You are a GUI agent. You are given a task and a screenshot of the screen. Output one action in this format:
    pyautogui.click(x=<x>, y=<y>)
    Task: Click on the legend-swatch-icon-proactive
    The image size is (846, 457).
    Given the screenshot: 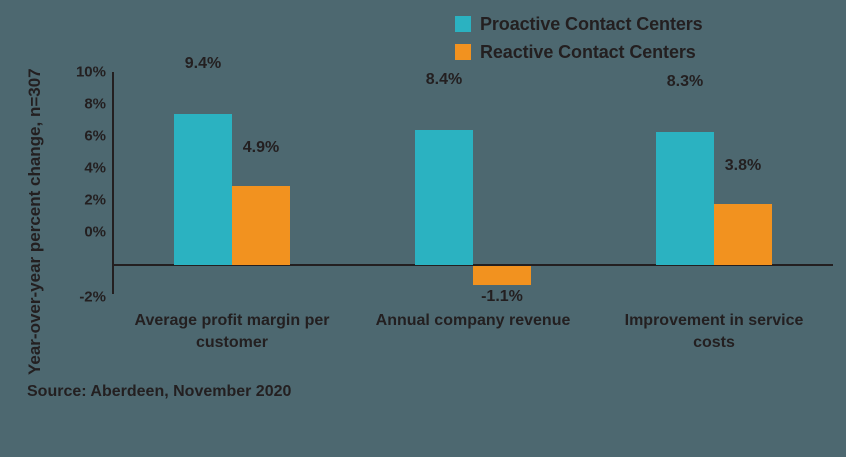 What is the action you would take?
    pyautogui.click(x=463, y=24)
    